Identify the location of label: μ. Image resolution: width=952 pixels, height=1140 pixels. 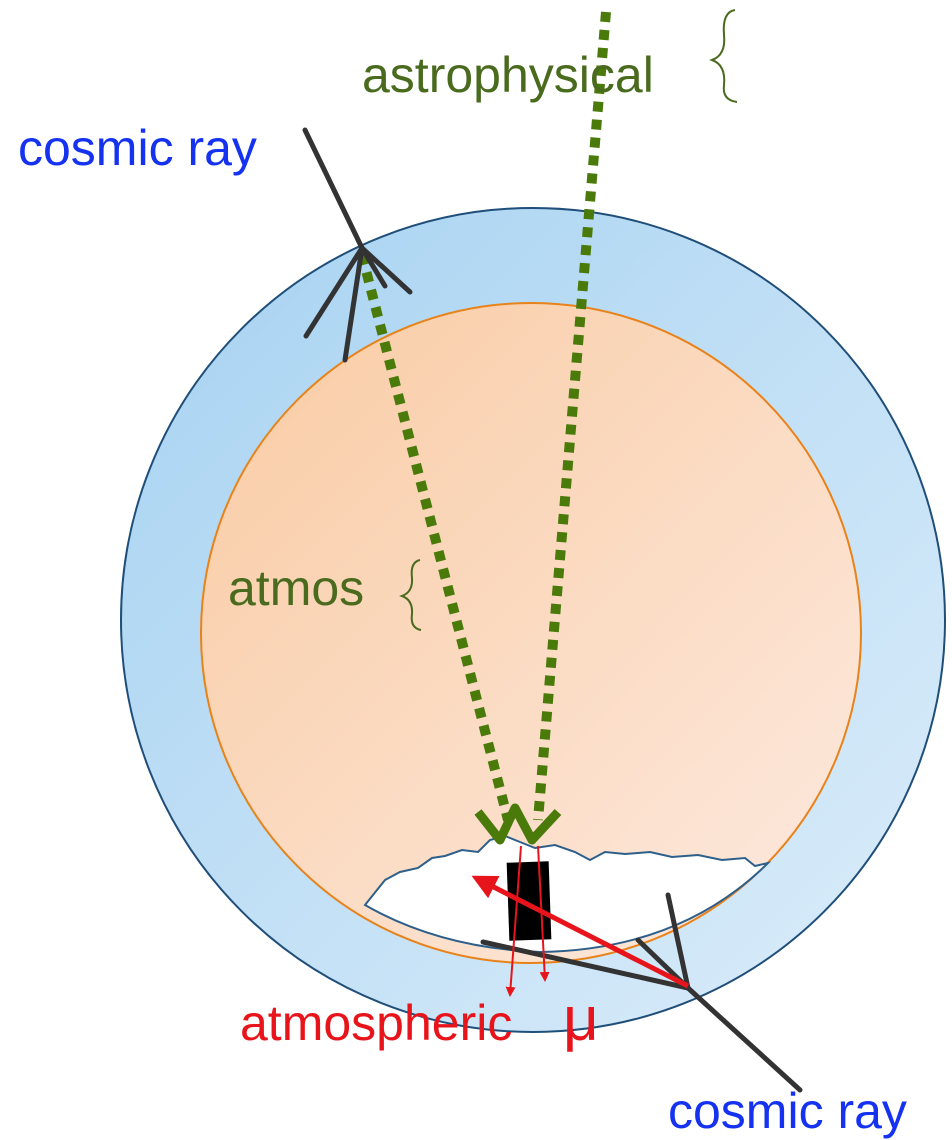
(581, 1019).